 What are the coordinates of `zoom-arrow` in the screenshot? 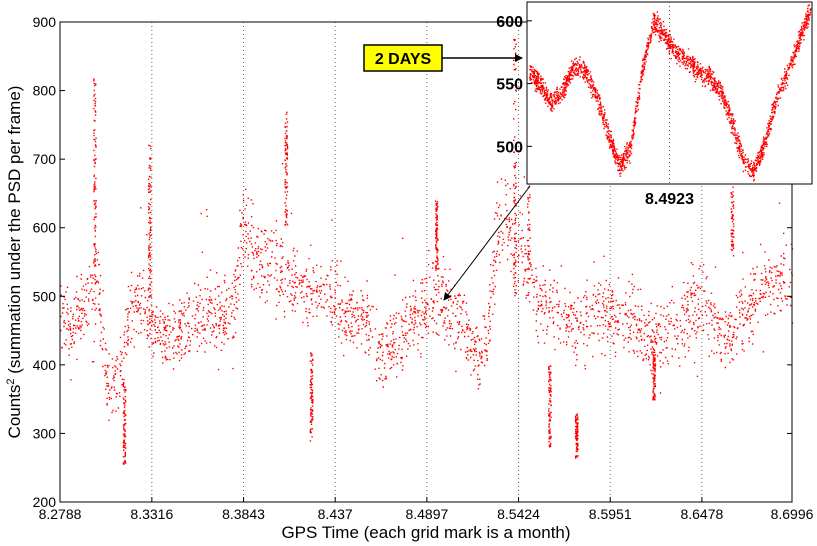 It's located at (487, 243).